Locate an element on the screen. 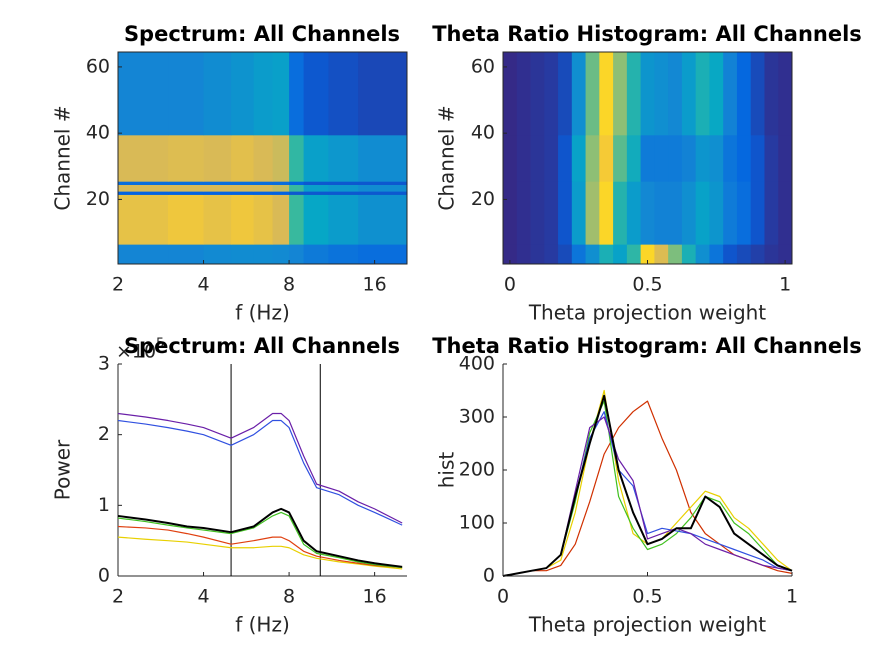 The image size is (875, 656). chart-title: Spectrum: All Channels is located at coordinates (262, 346).